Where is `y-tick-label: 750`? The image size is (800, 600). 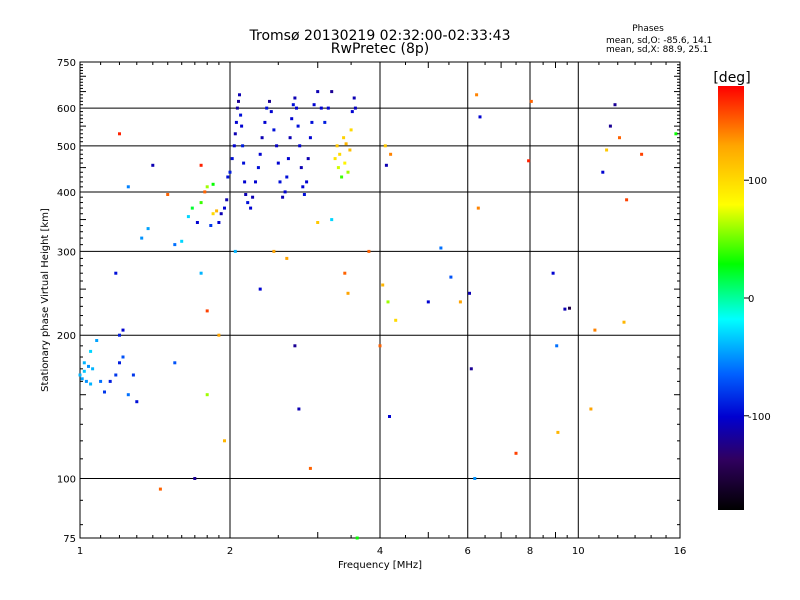 y-tick-label: 750 is located at coordinates (66, 63).